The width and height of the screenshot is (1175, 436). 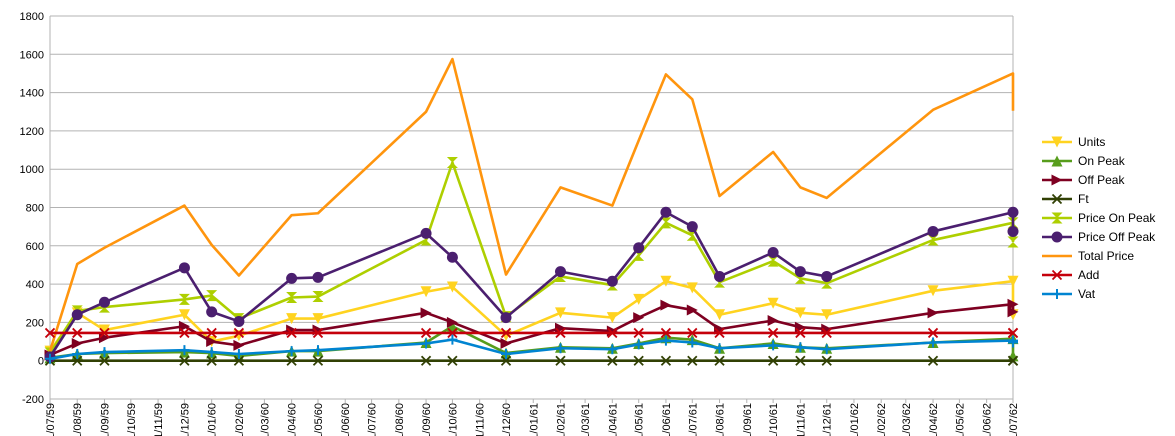 What do you see at coordinates (319, 419) in the screenshot?
I see `x-tick-label: 11/05/60` at bounding box center [319, 419].